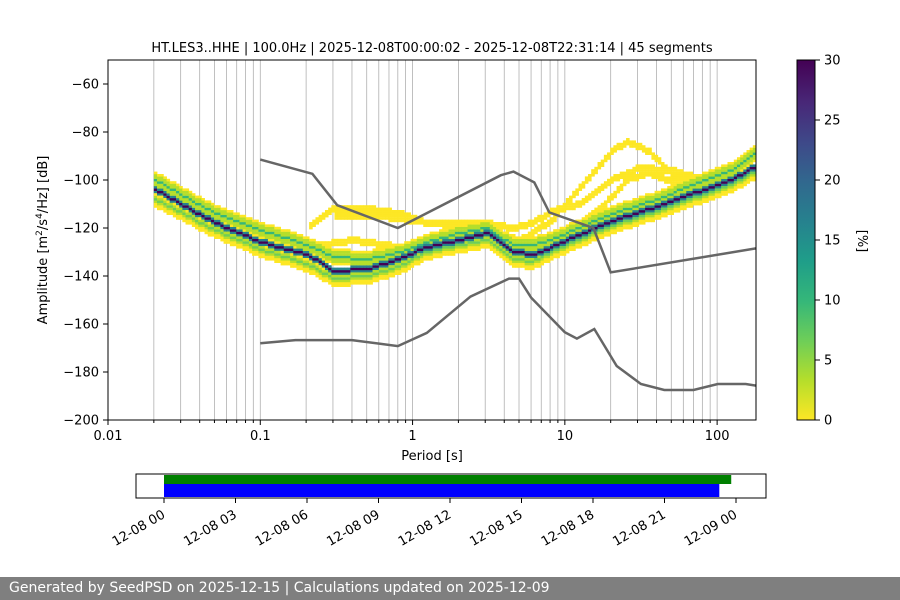  What do you see at coordinates (139, 528) in the screenshot?
I see `timeline-tick-label: 12-08 00` at bounding box center [139, 528].